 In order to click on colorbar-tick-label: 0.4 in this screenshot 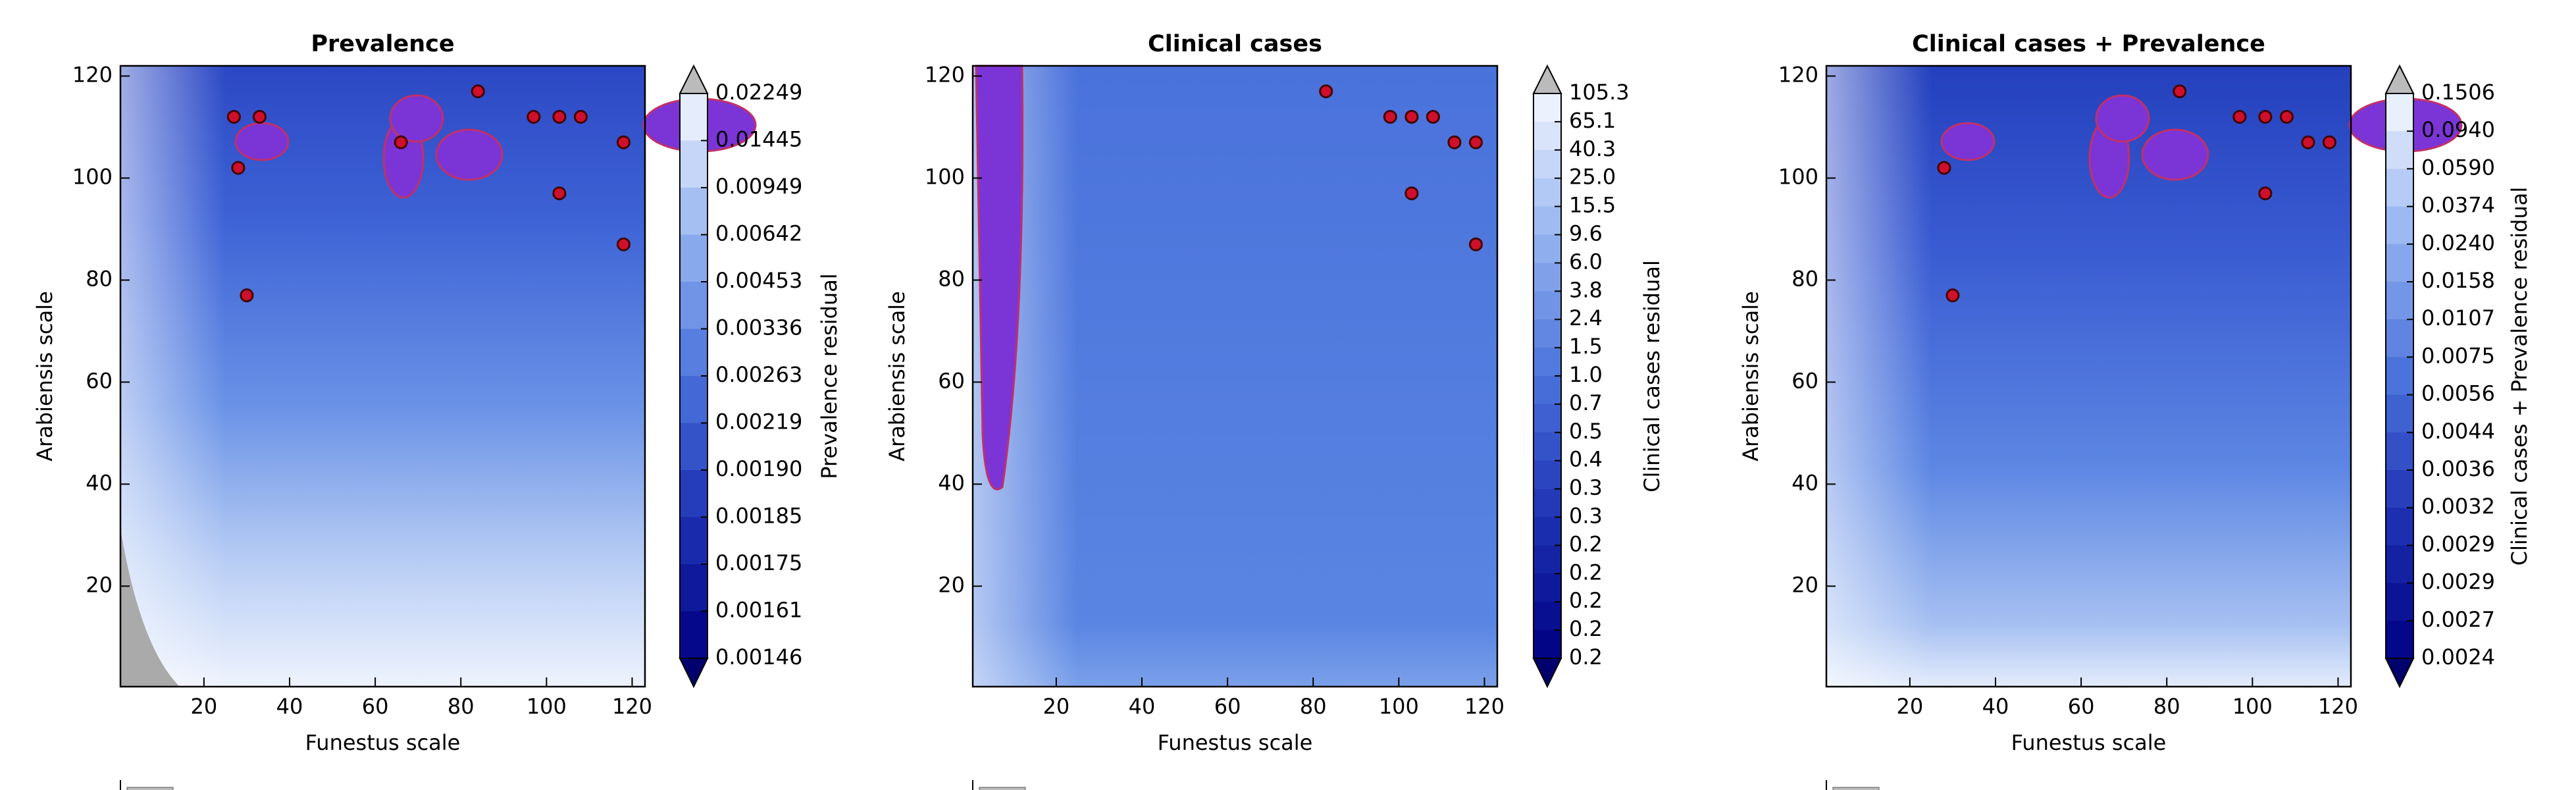, I will do `click(1586, 459)`.